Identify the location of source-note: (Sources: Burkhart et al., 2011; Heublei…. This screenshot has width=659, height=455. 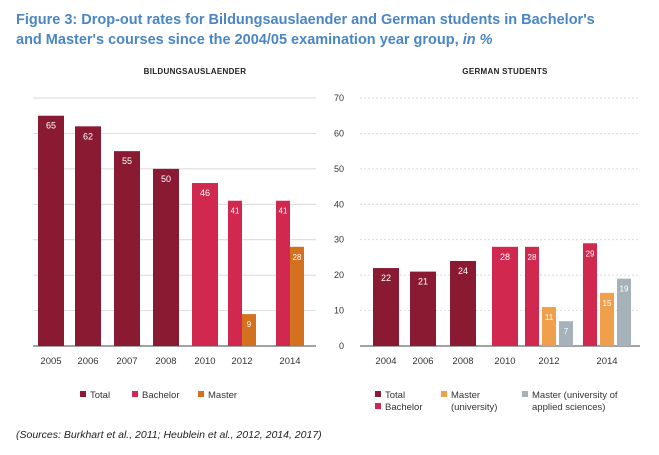
(169, 435).